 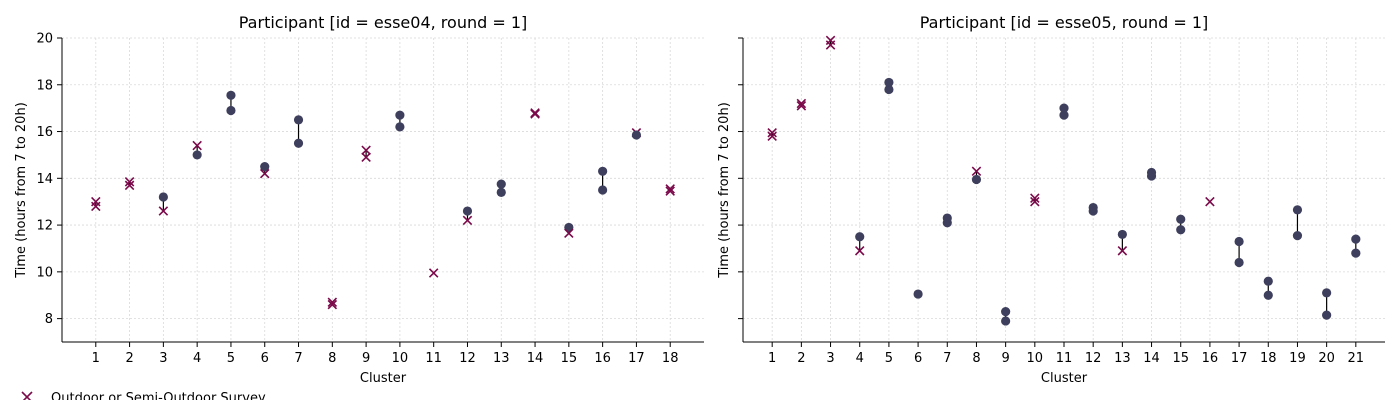 What do you see at coordinates (96, 358) in the screenshot?
I see `x-tick-label: 1` at bounding box center [96, 358].